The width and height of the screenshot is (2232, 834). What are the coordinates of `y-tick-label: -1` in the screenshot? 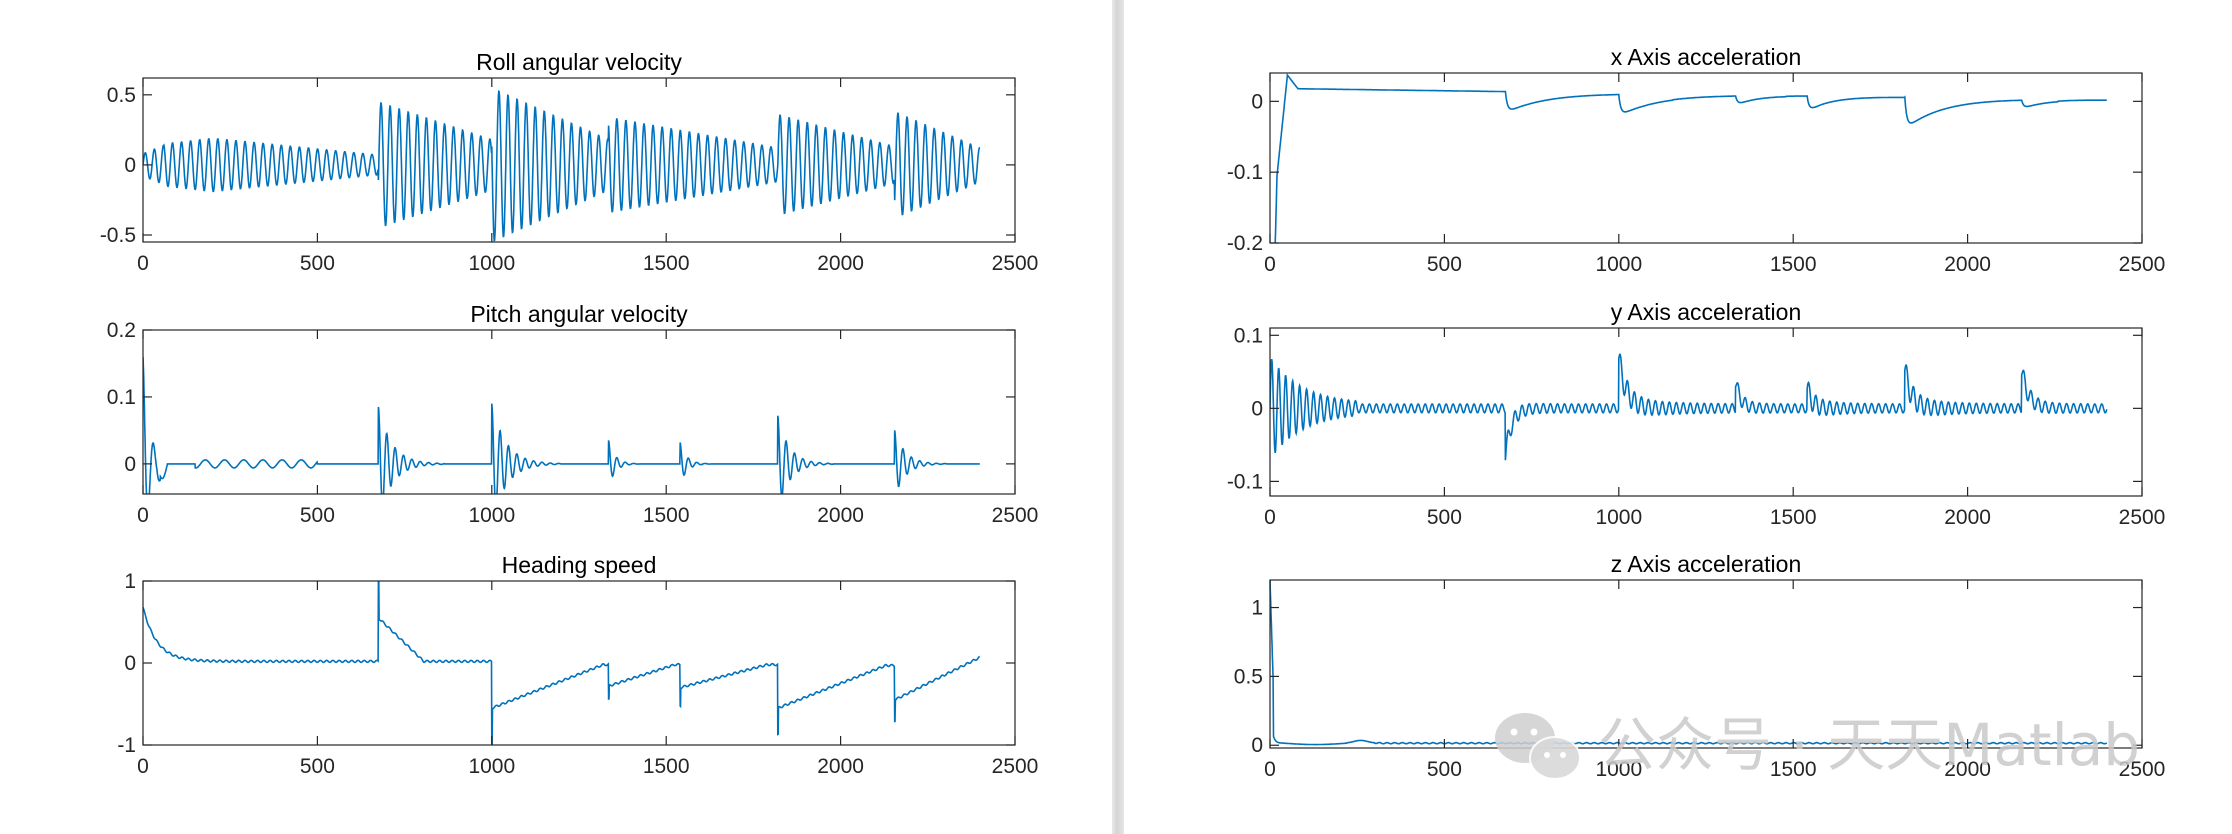 It's located at (126, 745).